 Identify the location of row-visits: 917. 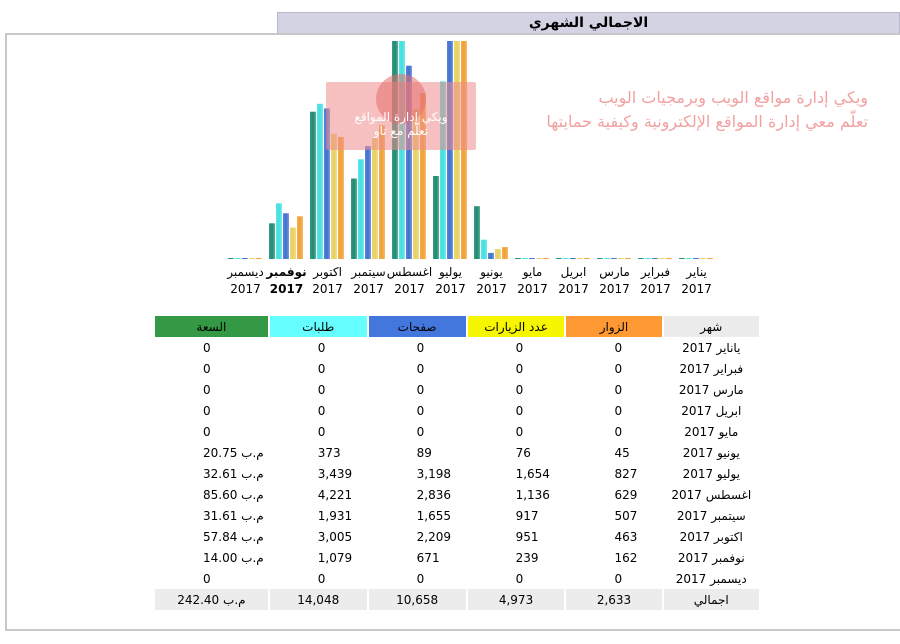
(527, 515).